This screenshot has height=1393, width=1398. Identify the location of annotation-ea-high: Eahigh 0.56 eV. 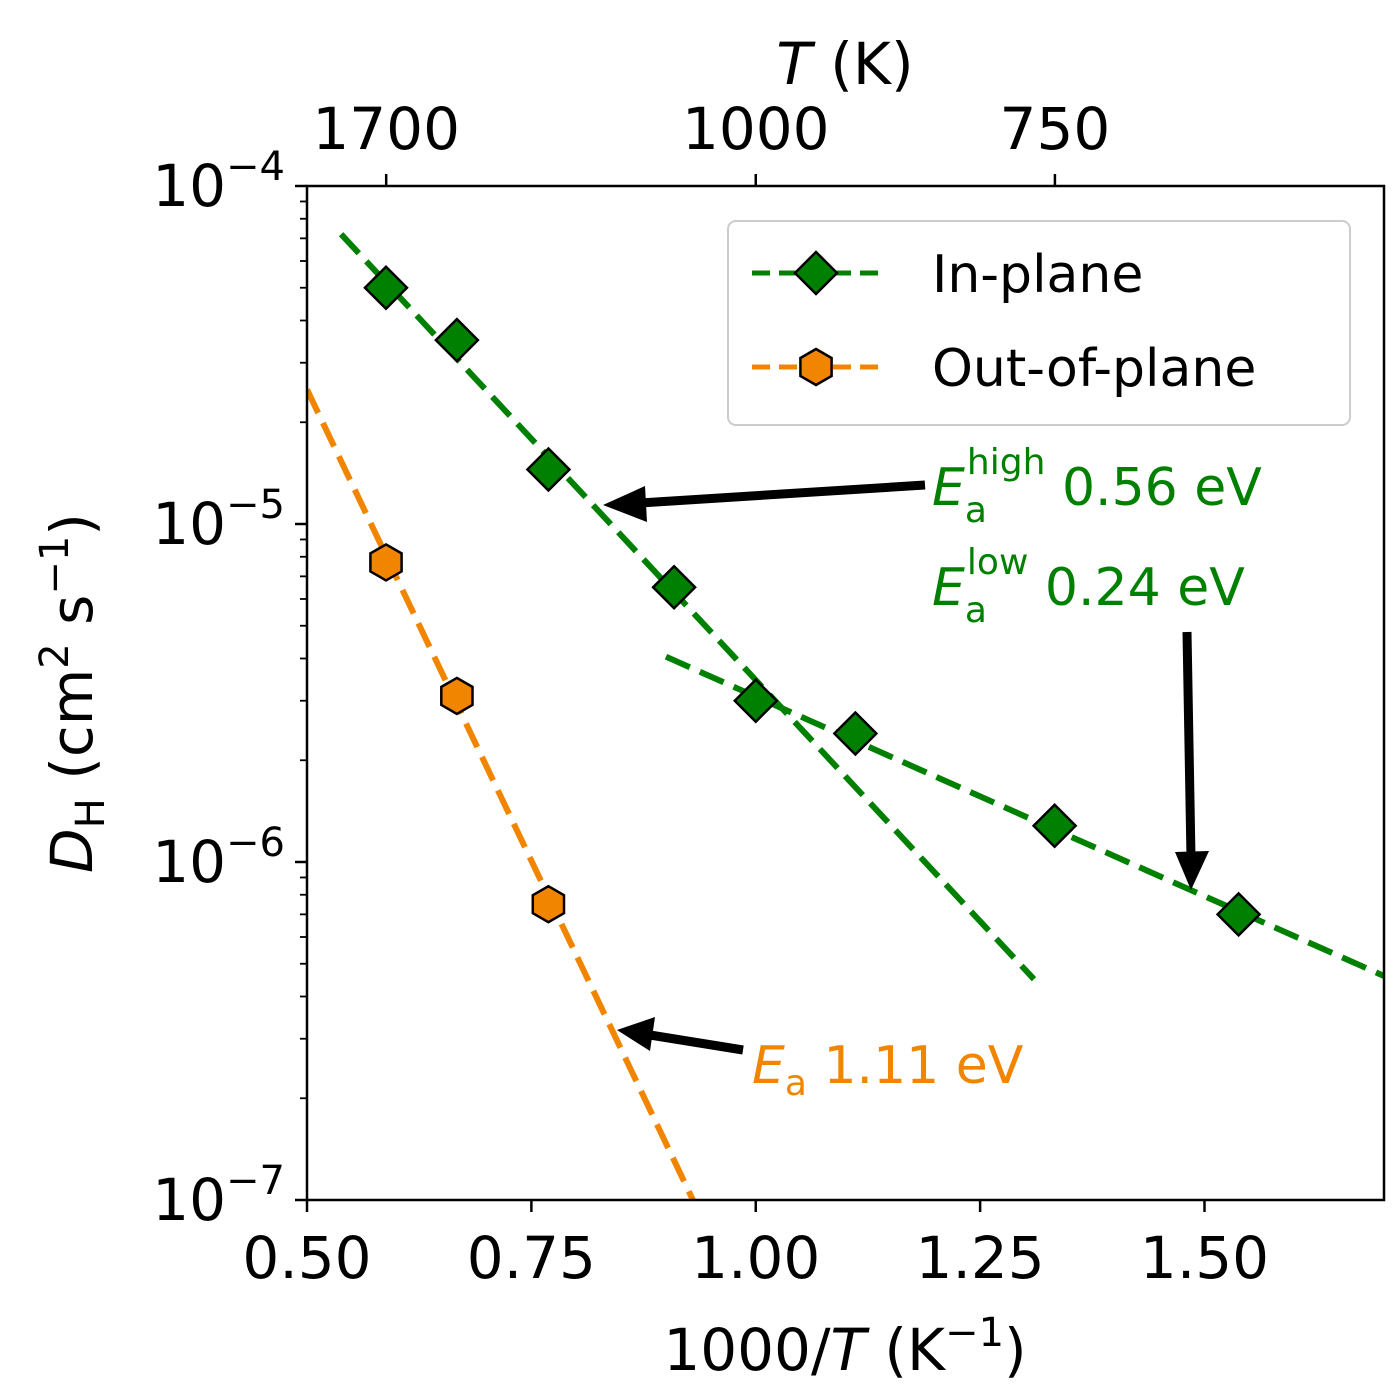
(1097, 486).